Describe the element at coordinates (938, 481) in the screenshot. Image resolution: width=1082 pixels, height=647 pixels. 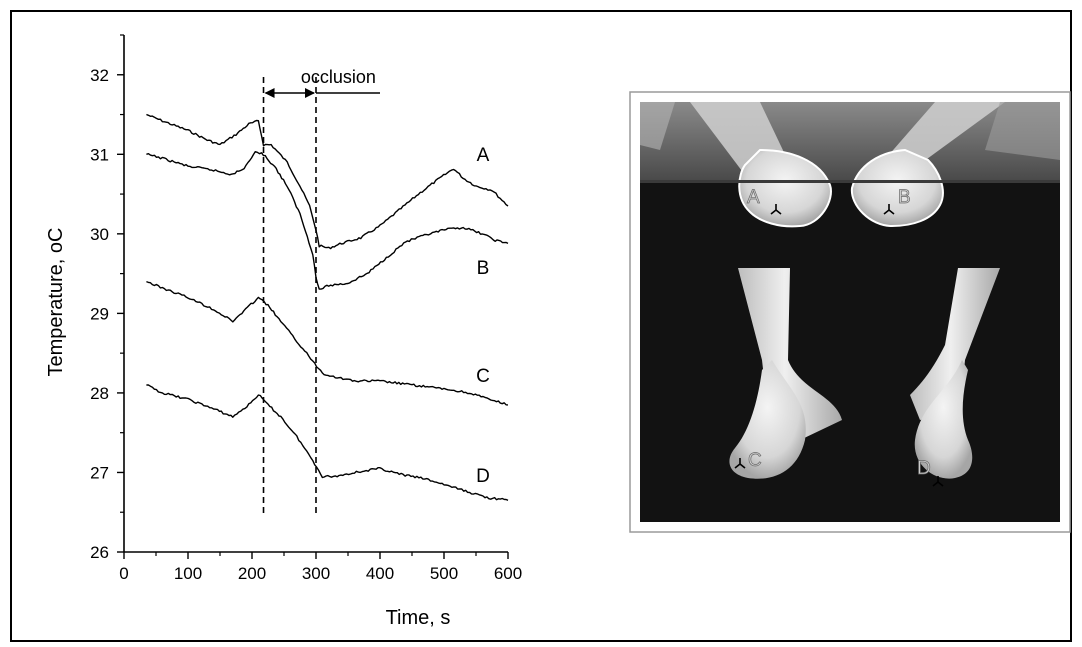
I see `marker-symbol-D` at that location.